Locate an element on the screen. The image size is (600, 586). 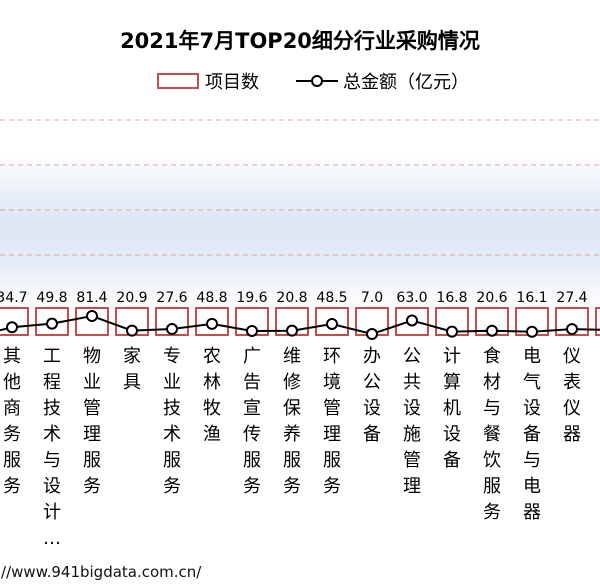
value-label-8: 48.5 is located at coordinates (331, 298).